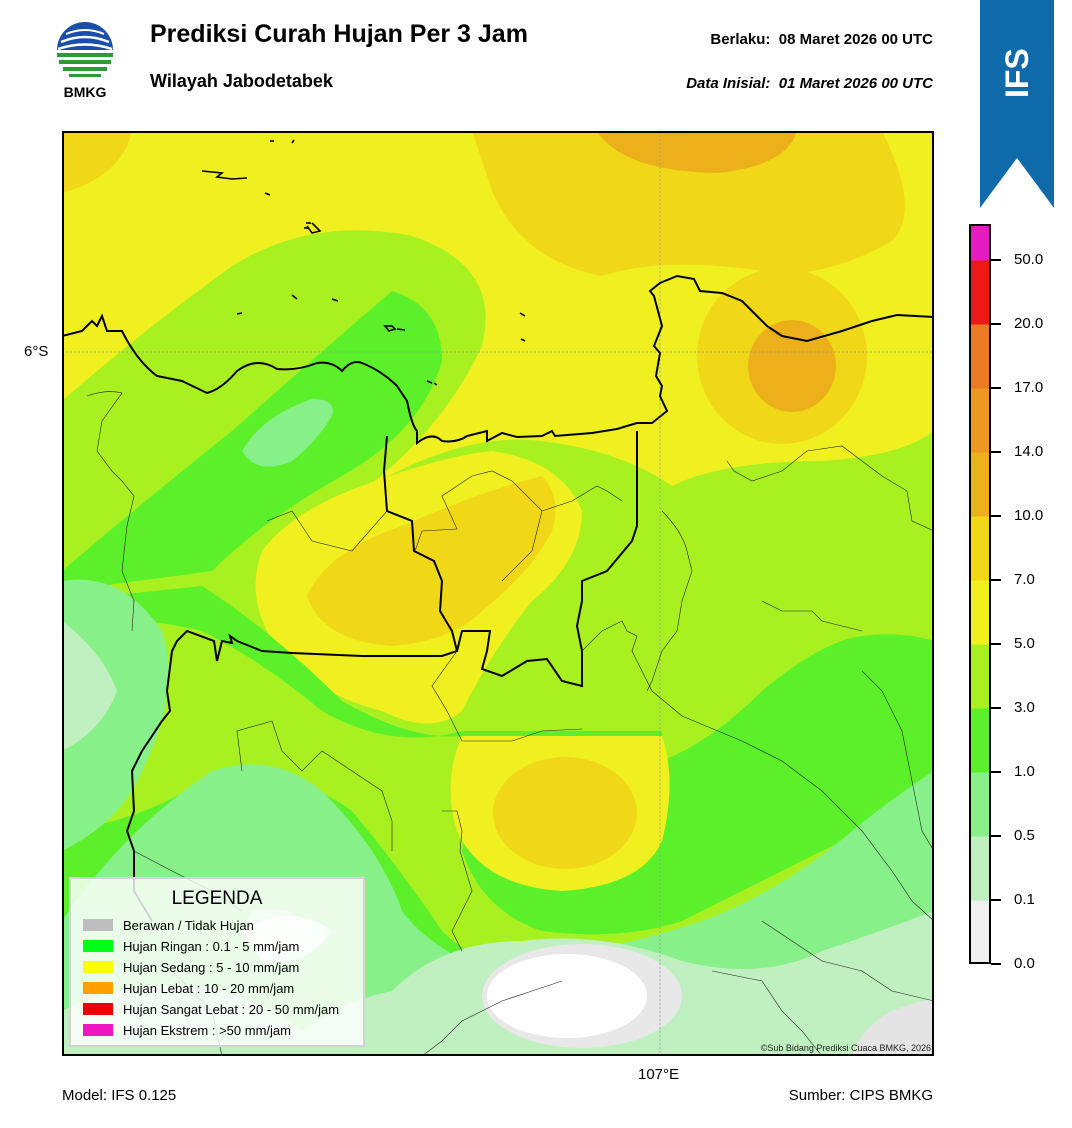  Describe the element at coordinates (1017, 73) in the screenshot. I see `svg-text: IFS` at that location.